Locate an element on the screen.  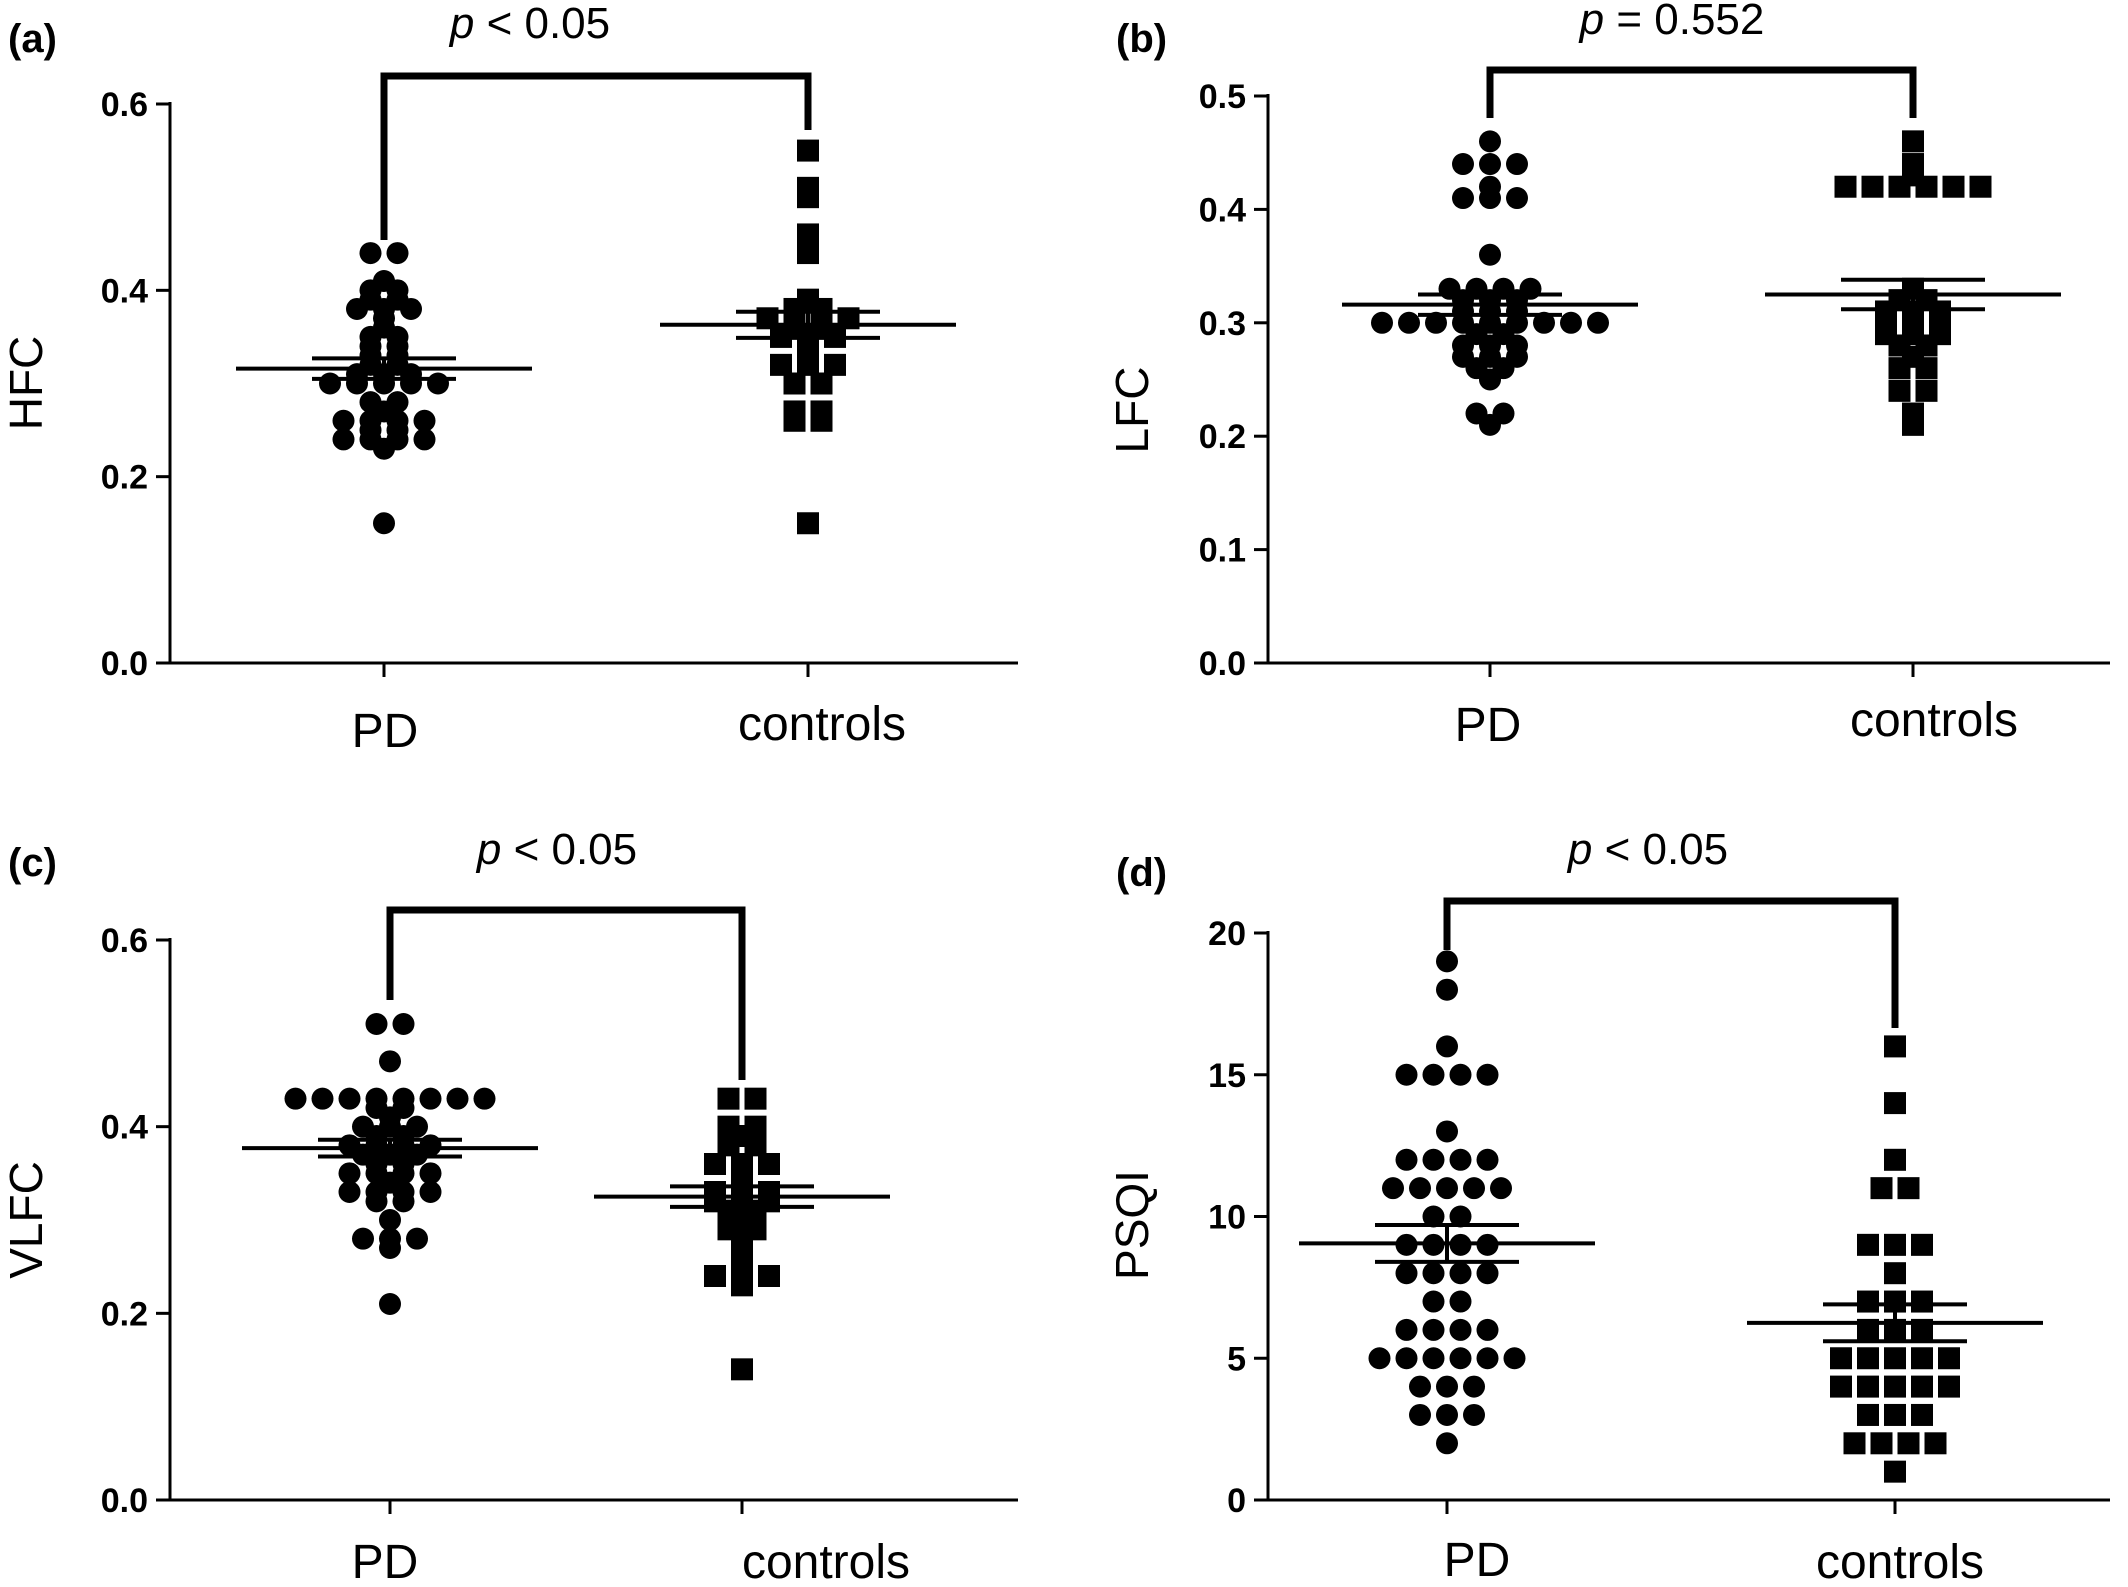
p-symbol: p is located at coordinates (1591, 22).